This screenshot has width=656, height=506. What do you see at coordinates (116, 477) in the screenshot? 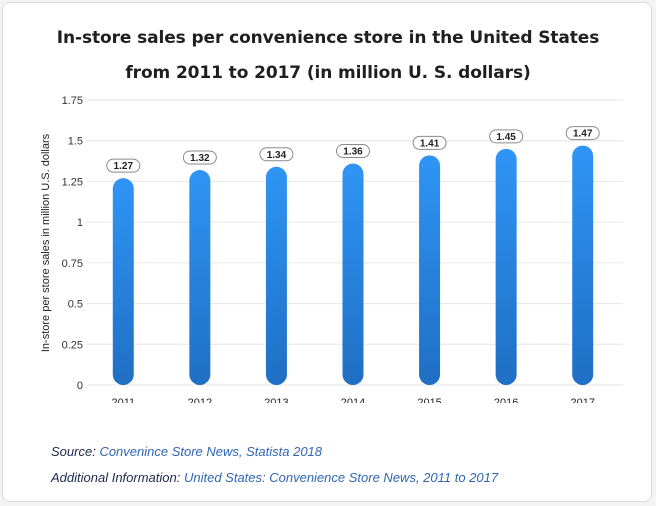
I see `additional-info-label: Additional Information:` at bounding box center [116, 477].